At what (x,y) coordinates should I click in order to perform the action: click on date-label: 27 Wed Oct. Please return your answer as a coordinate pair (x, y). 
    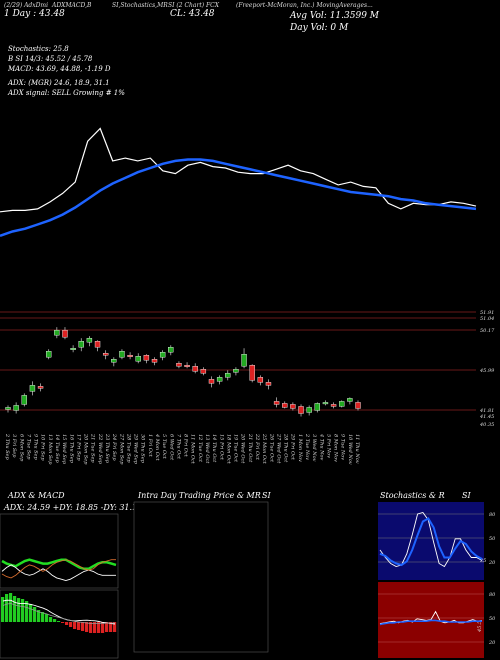
    Looking at the image, I should click on (278, 448).